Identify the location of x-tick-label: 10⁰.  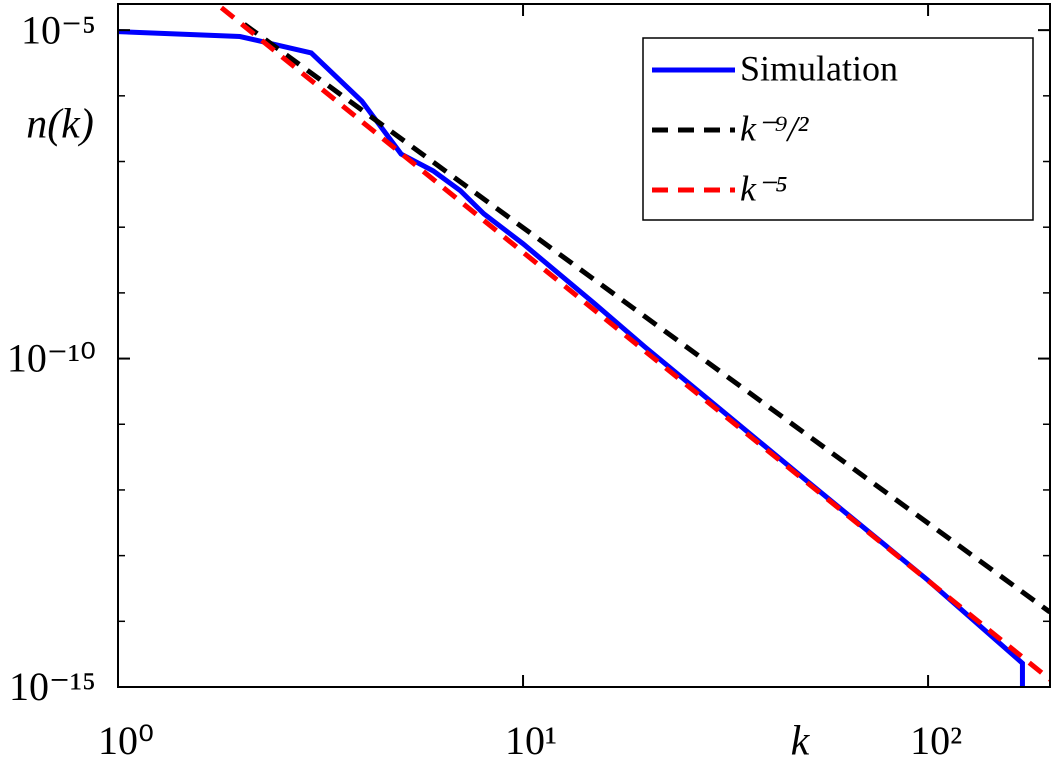
(126, 740).